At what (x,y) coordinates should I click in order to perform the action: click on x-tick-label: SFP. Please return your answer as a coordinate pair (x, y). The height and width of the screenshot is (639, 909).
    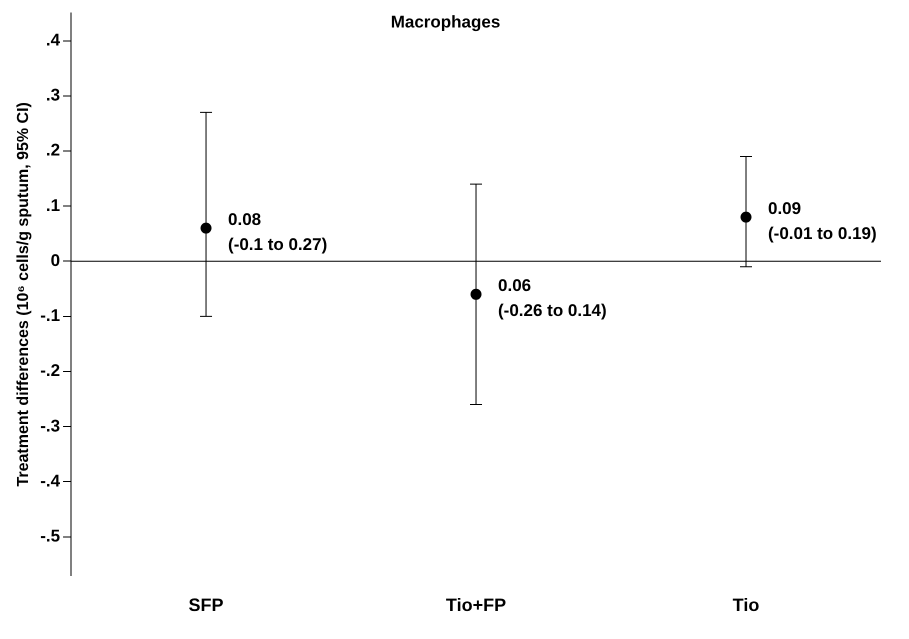
    Looking at the image, I should click on (206, 605).